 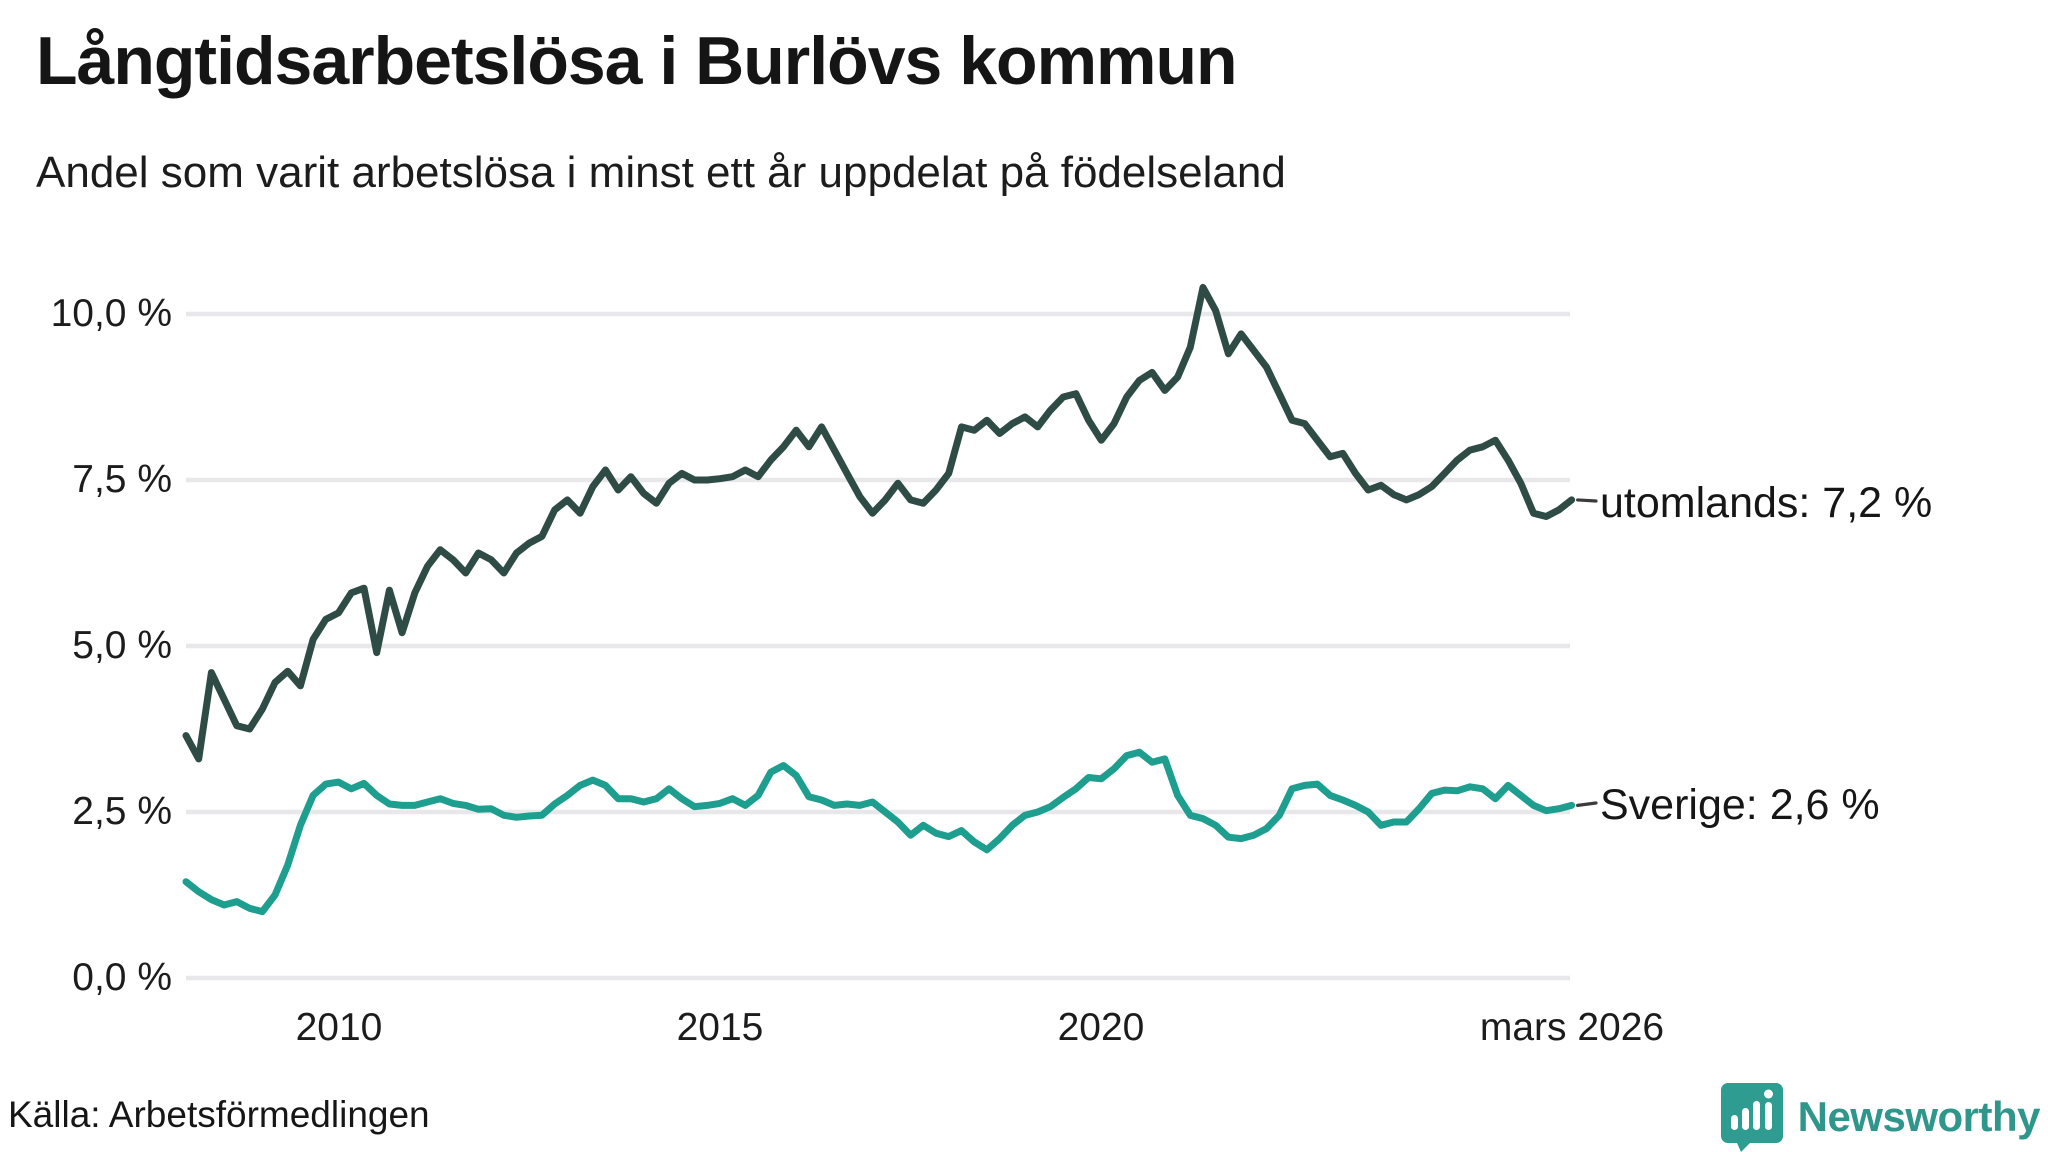 I want to click on newsworthy-chart-bubble-icon, so click(x=1751, y=1117).